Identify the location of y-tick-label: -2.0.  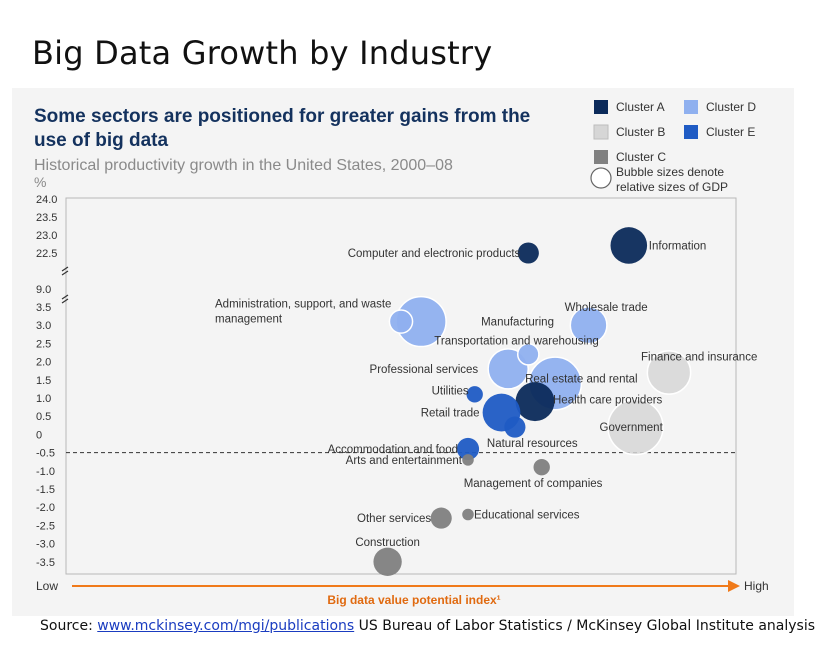
(45, 508).